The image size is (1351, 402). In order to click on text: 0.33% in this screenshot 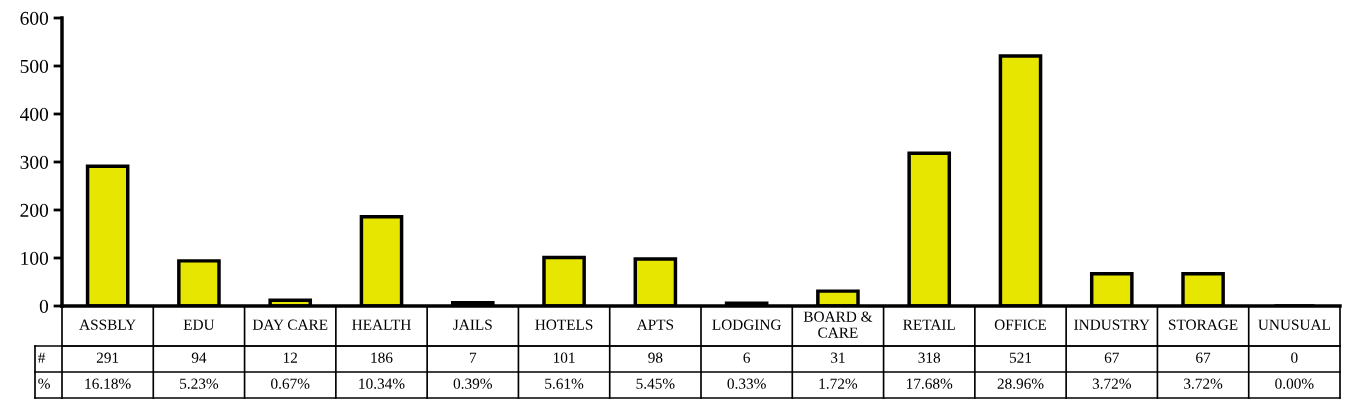, I will do `click(746, 383)`.